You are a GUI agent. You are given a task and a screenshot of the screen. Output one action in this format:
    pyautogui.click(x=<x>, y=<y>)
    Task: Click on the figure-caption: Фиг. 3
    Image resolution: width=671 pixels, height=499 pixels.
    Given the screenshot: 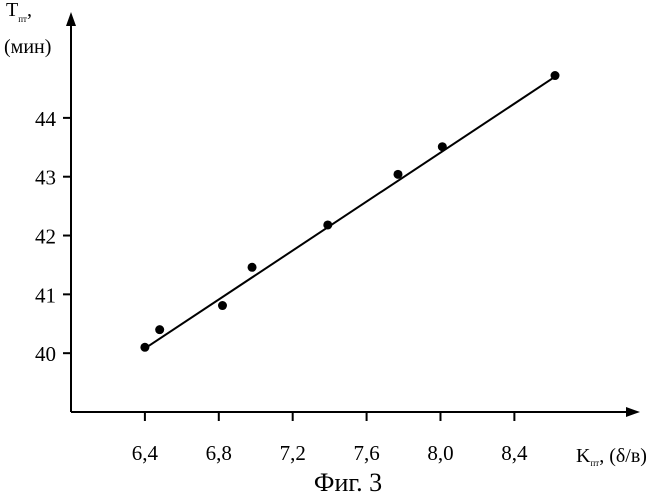 What is the action you would take?
    pyautogui.click(x=348, y=482)
    